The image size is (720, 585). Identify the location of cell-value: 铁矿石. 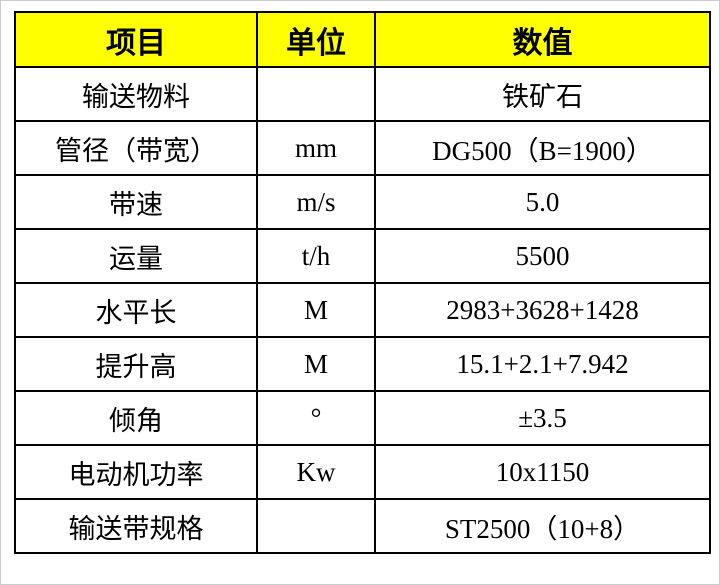
(542, 94).